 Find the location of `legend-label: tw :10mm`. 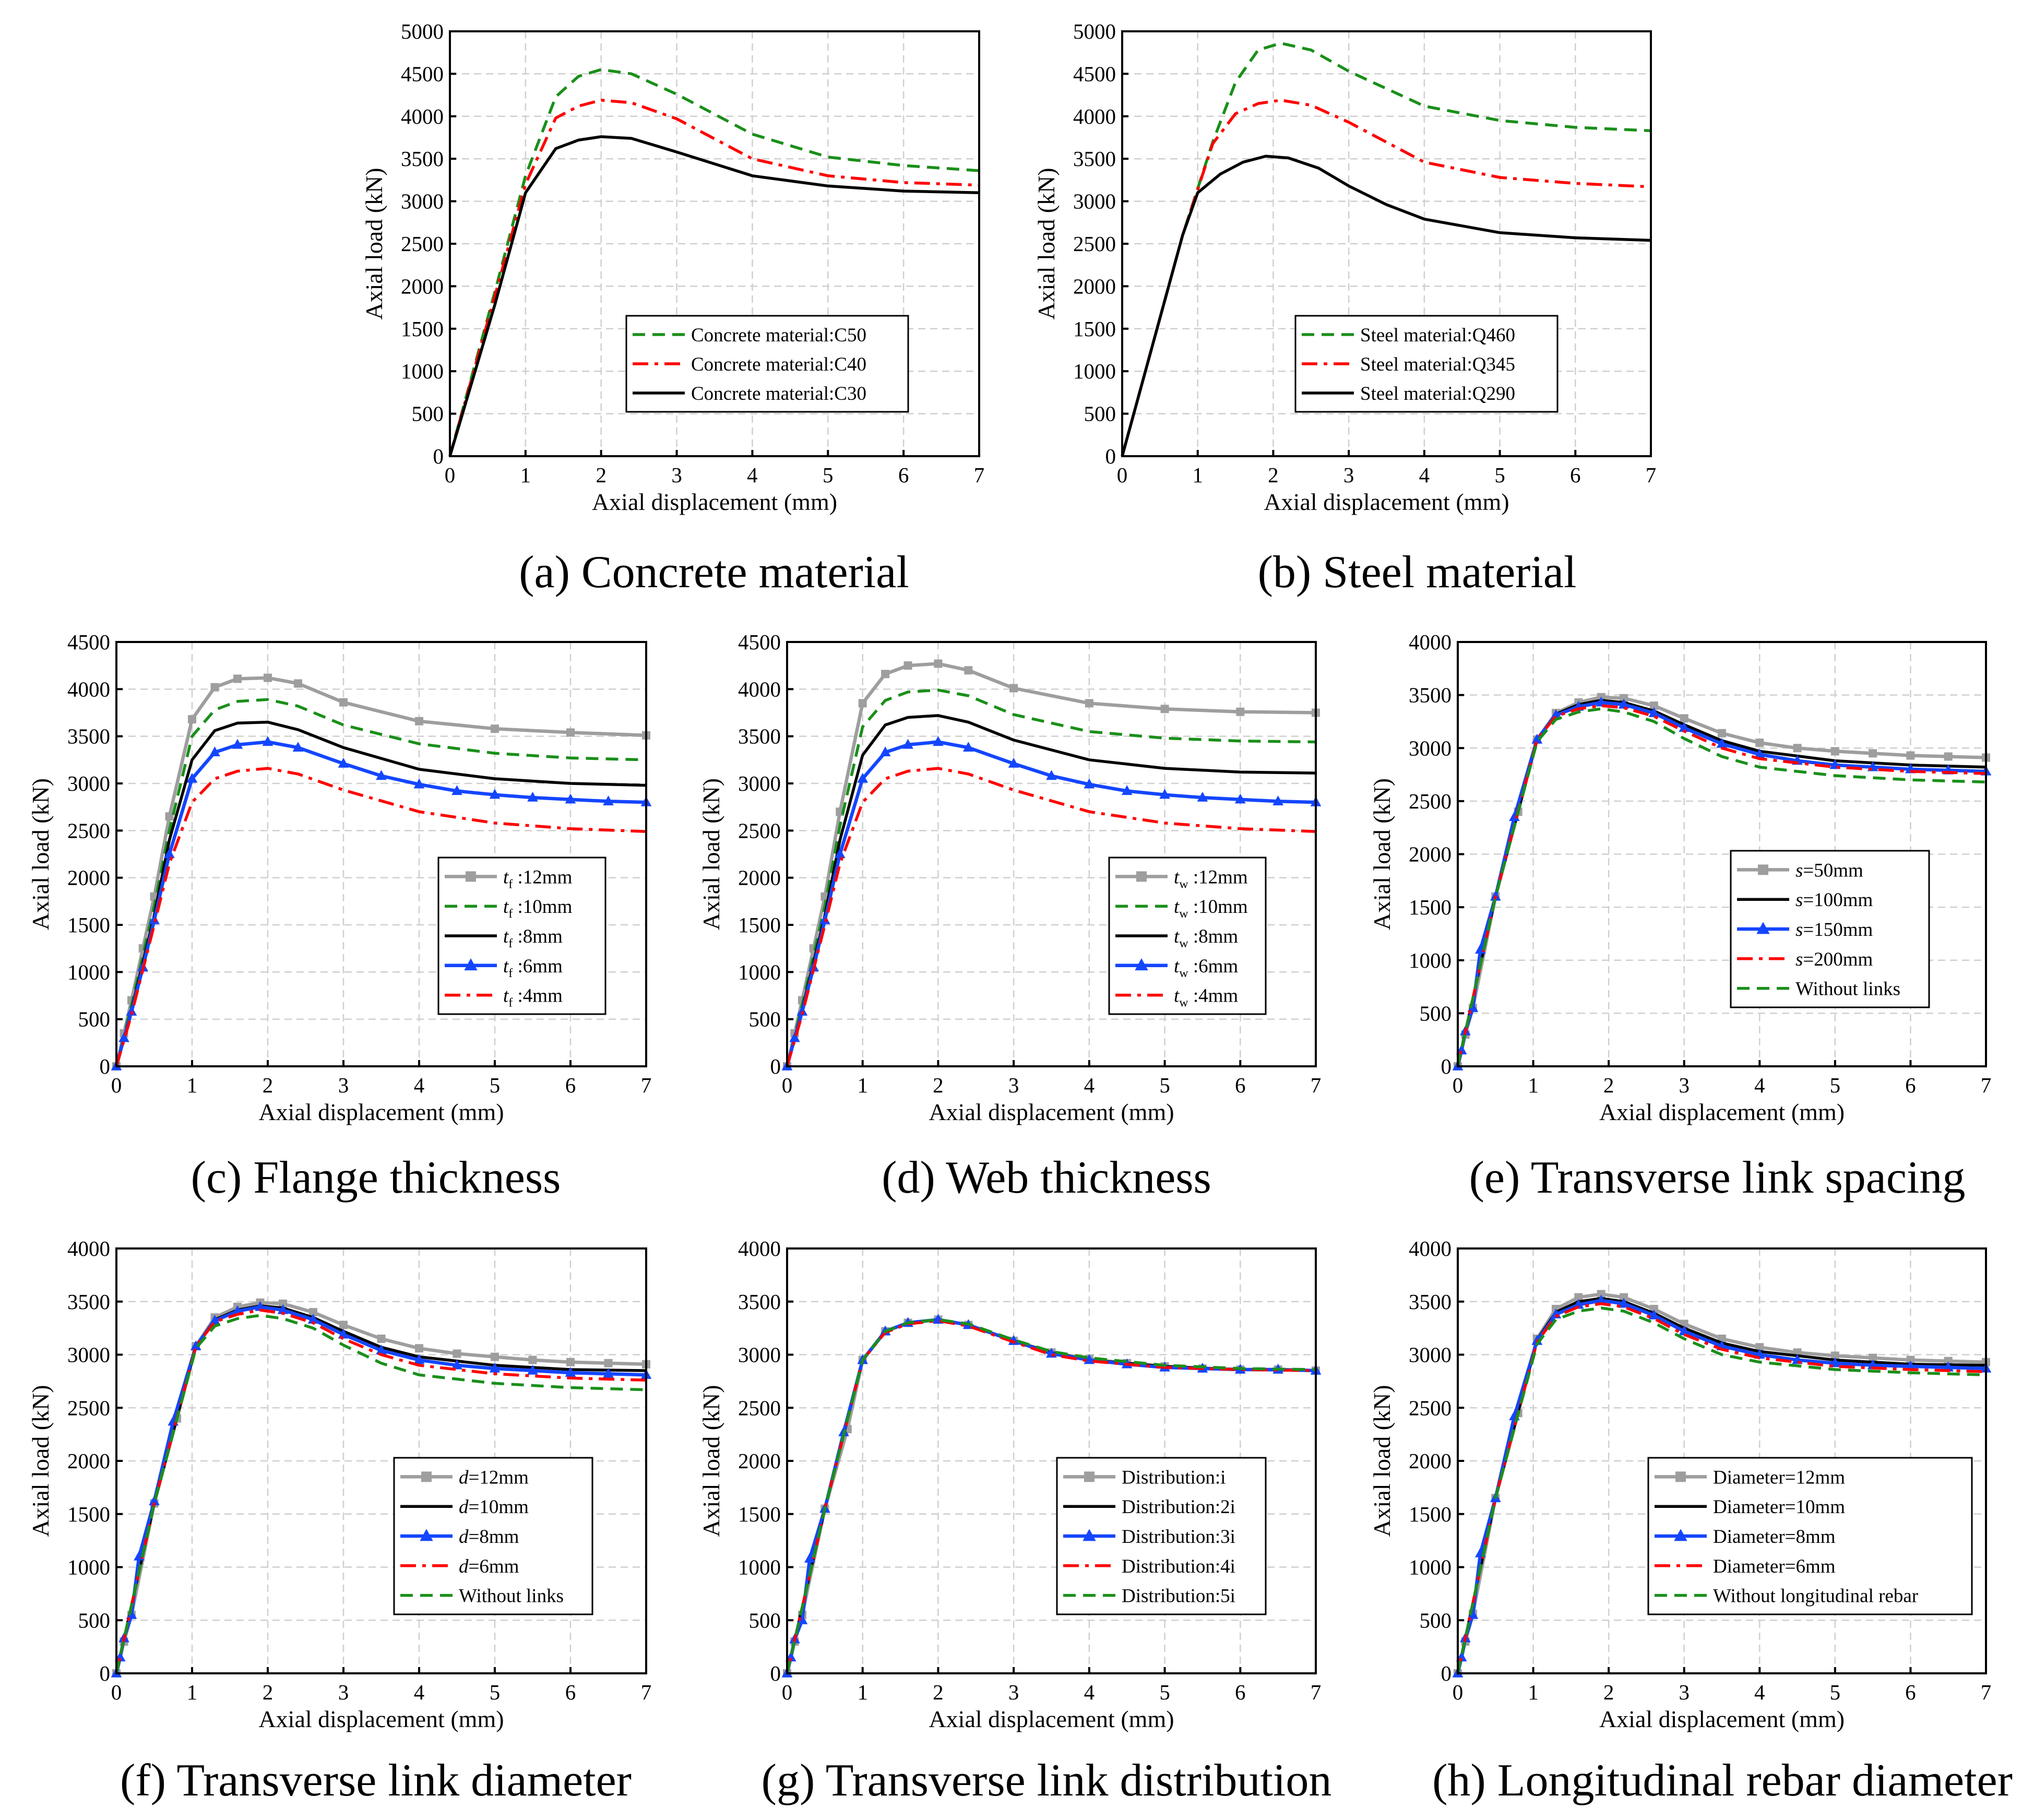

legend-label: tw :10mm is located at coordinates (1211, 908).